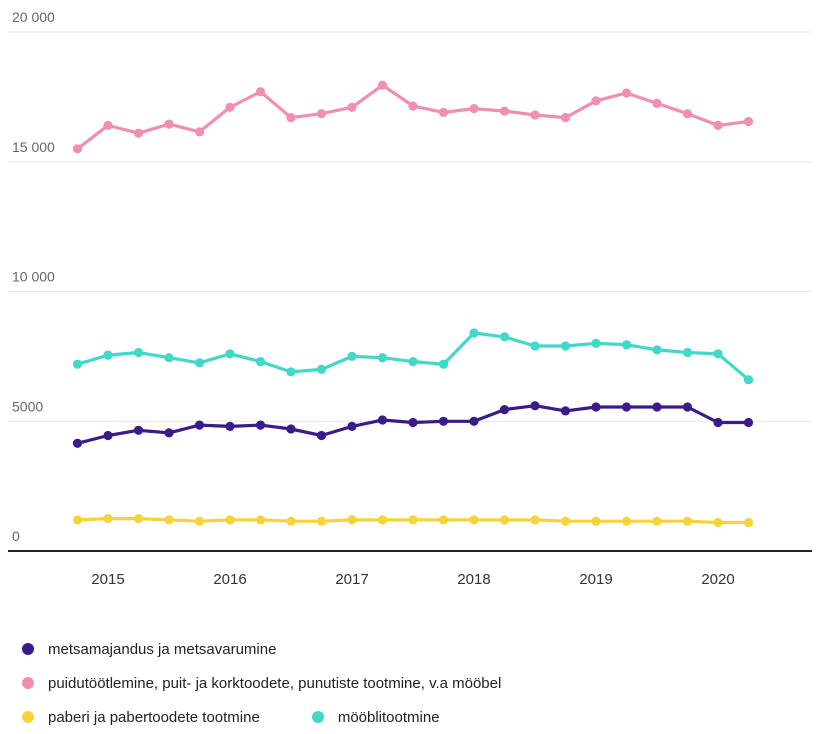  I want to click on y-tick-label: 5000, so click(27, 406).